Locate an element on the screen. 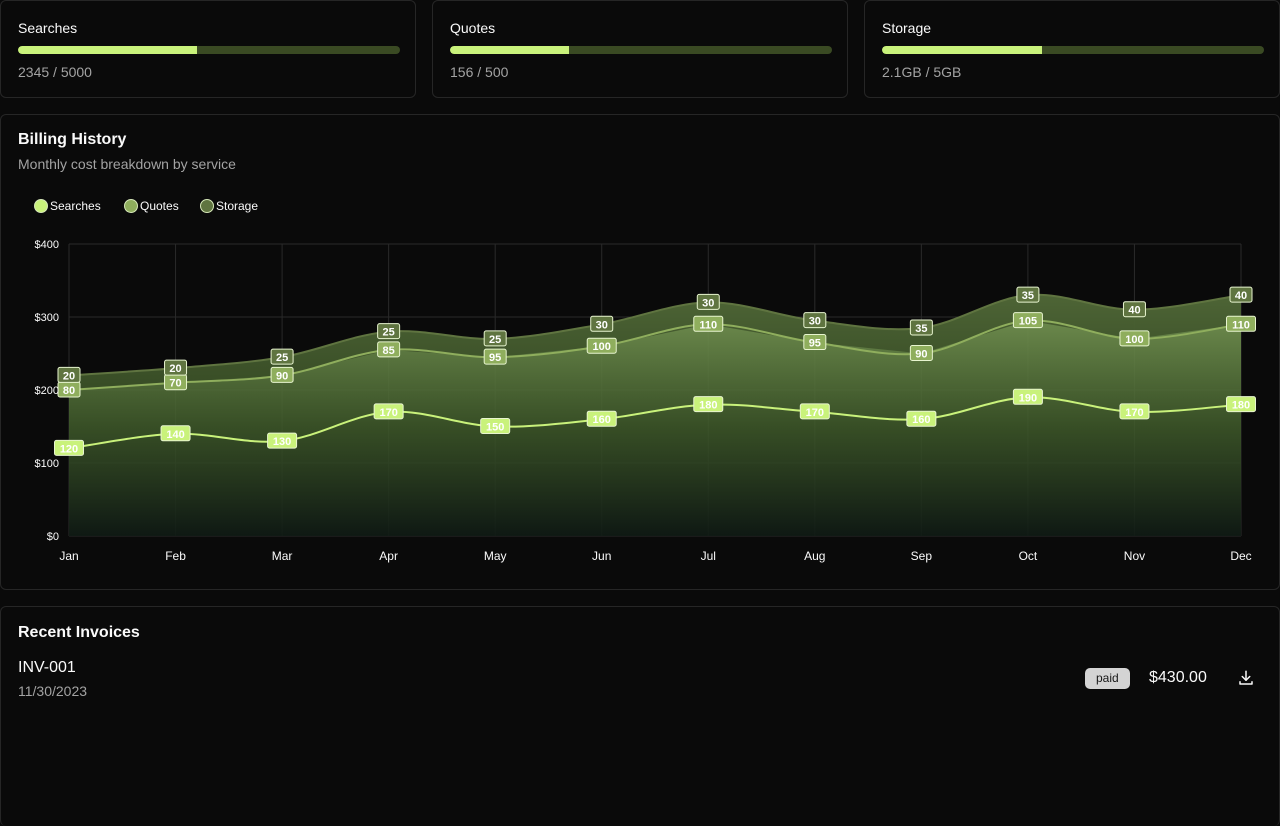  invoice-id: INV-001 is located at coordinates (47, 667).